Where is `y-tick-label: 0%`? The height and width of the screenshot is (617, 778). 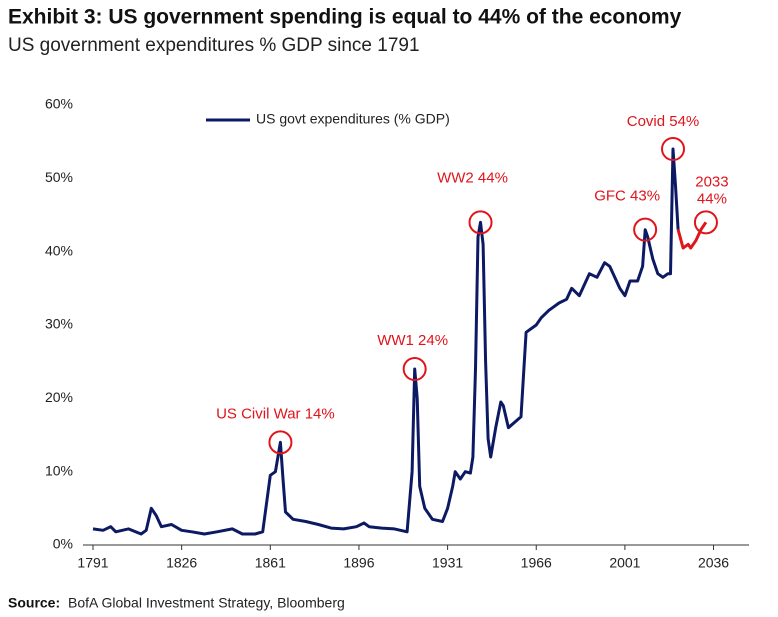
y-tick-label: 0% is located at coordinates (63, 544).